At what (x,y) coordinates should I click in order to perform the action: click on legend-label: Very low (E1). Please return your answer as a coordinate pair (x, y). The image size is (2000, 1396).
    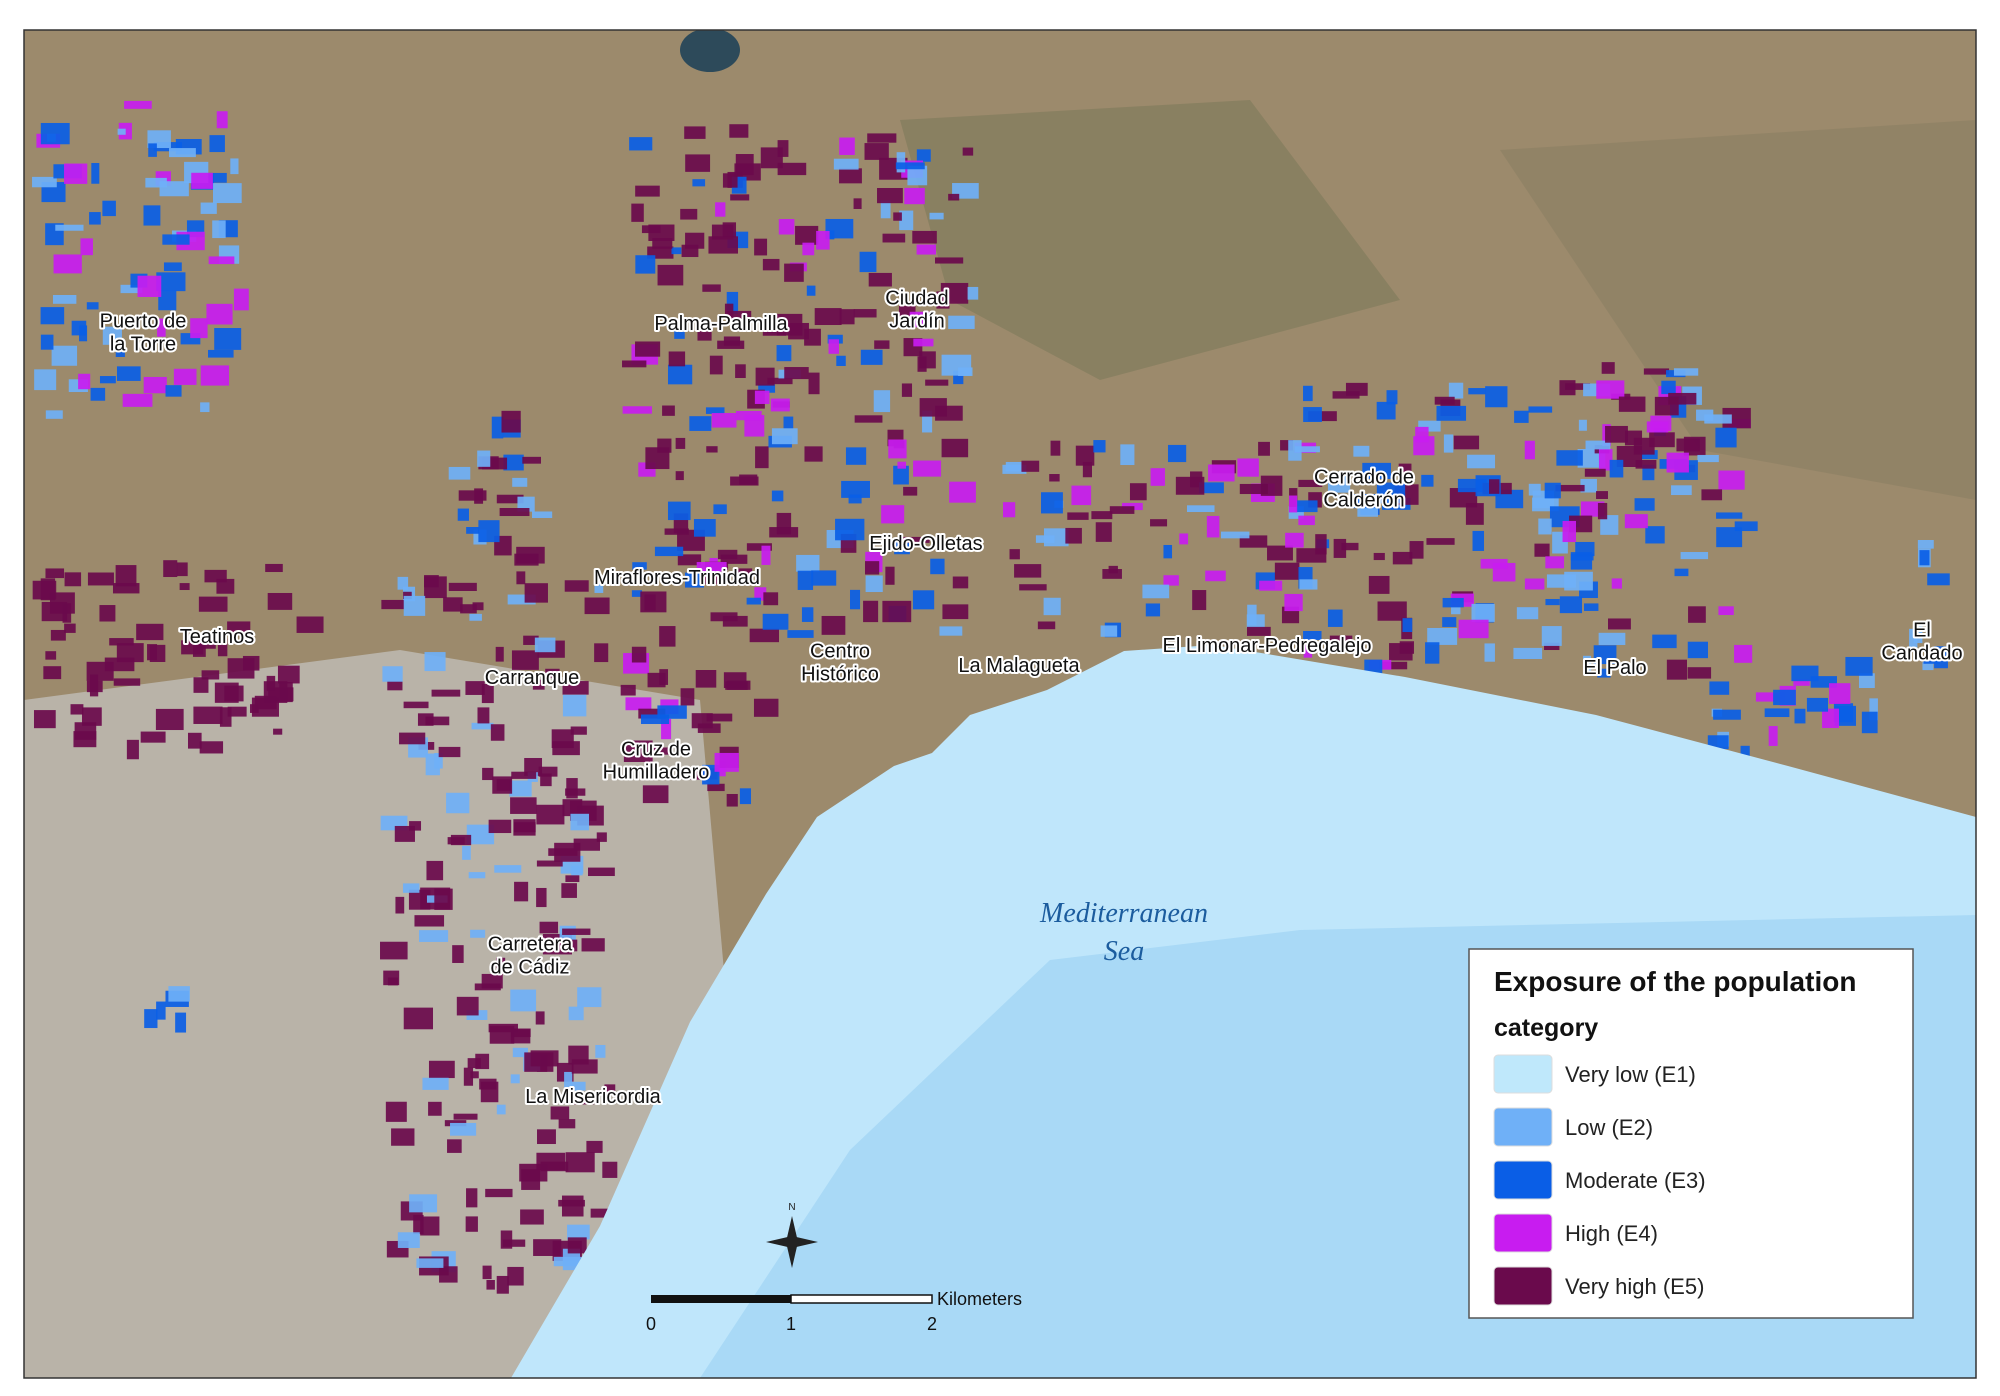
    Looking at the image, I should click on (1630, 1074).